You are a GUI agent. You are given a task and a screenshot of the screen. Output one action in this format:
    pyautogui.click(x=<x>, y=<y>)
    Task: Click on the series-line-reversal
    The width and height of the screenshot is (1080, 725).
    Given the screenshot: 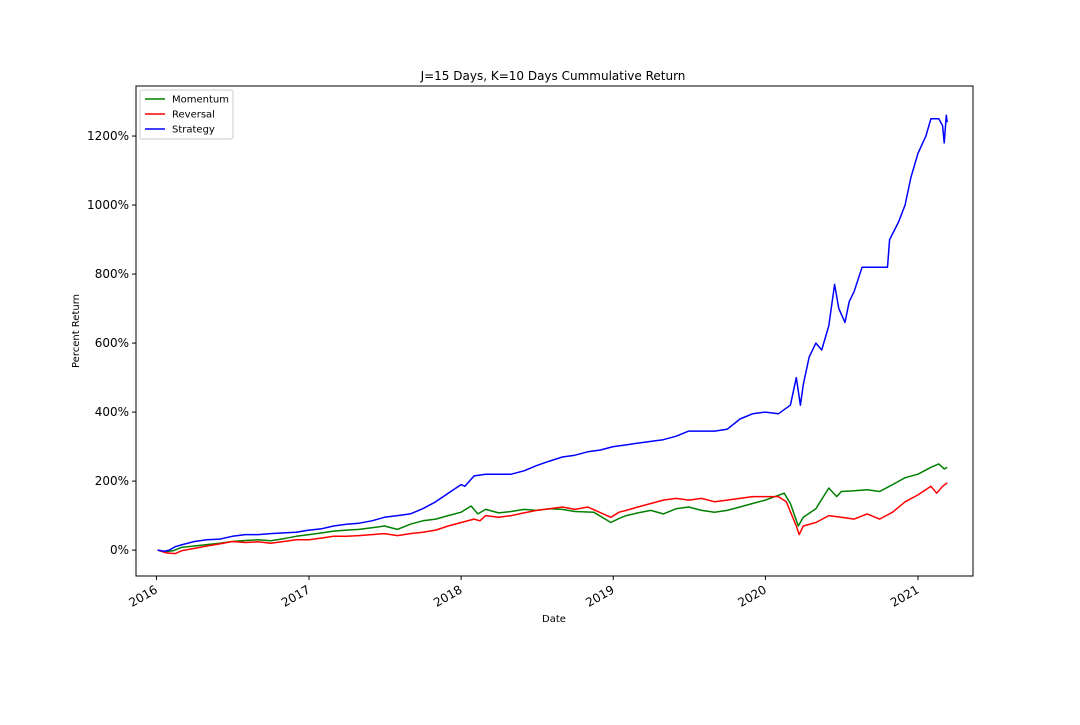 What is the action you would take?
    pyautogui.click(x=552, y=518)
    